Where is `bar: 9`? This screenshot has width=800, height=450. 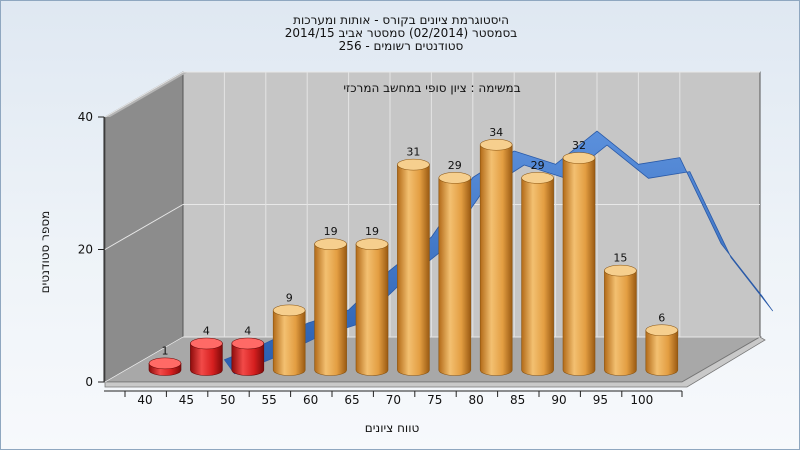 bar: 9 is located at coordinates (289, 333).